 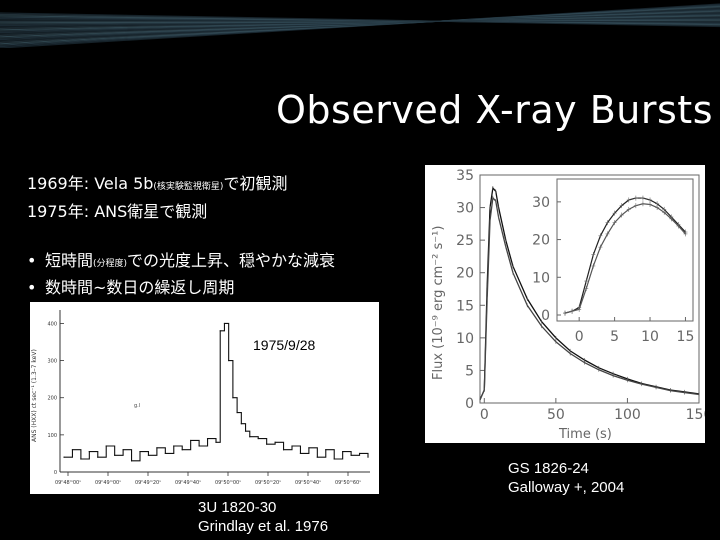 What do you see at coordinates (465, 306) in the screenshot?
I see `right-y-tick-label: 15` at bounding box center [465, 306].